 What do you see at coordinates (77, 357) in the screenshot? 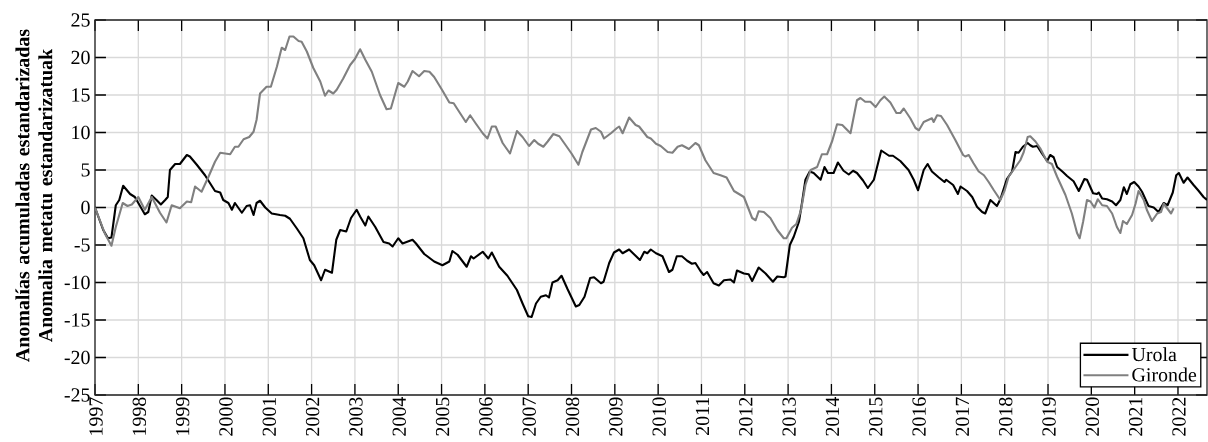
I see `y-tick-label: -20` at bounding box center [77, 357].